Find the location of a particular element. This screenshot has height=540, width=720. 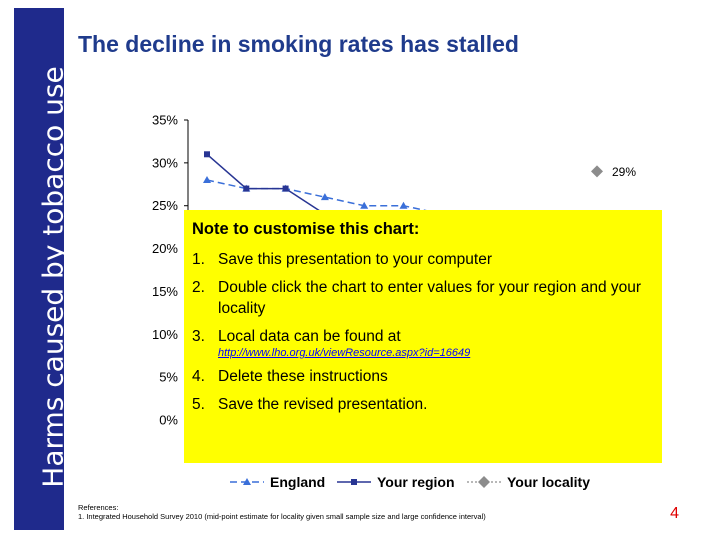

legend-item: England is located at coordinates (277, 482).